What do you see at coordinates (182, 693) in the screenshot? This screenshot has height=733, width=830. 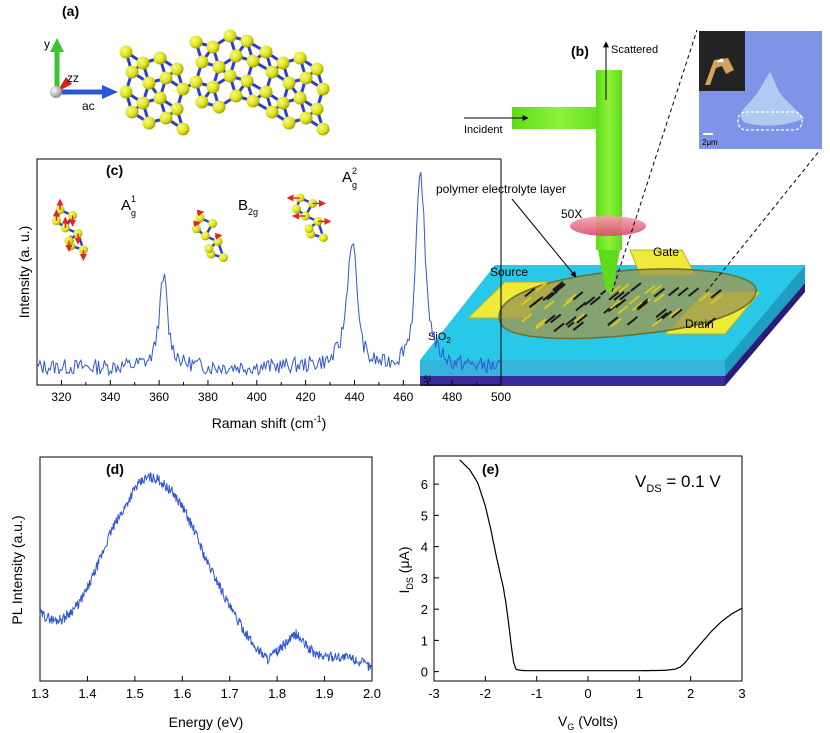 I see `x-tick-label-d: 1.6` at bounding box center [182, 693].